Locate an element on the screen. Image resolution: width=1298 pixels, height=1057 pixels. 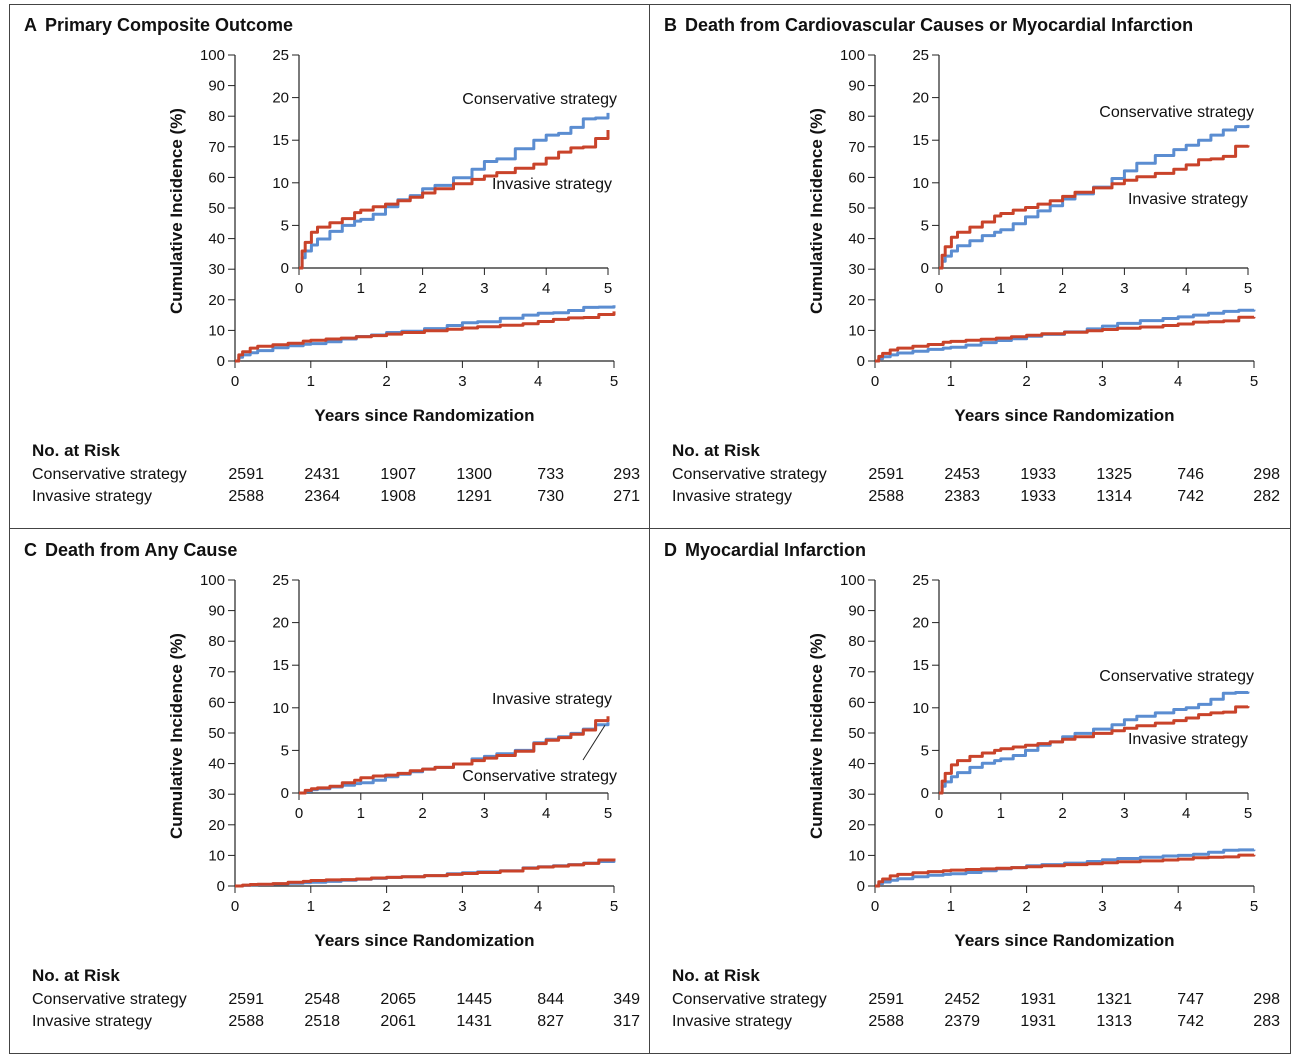
panel-letter: B is located at coordinates (670, 25).